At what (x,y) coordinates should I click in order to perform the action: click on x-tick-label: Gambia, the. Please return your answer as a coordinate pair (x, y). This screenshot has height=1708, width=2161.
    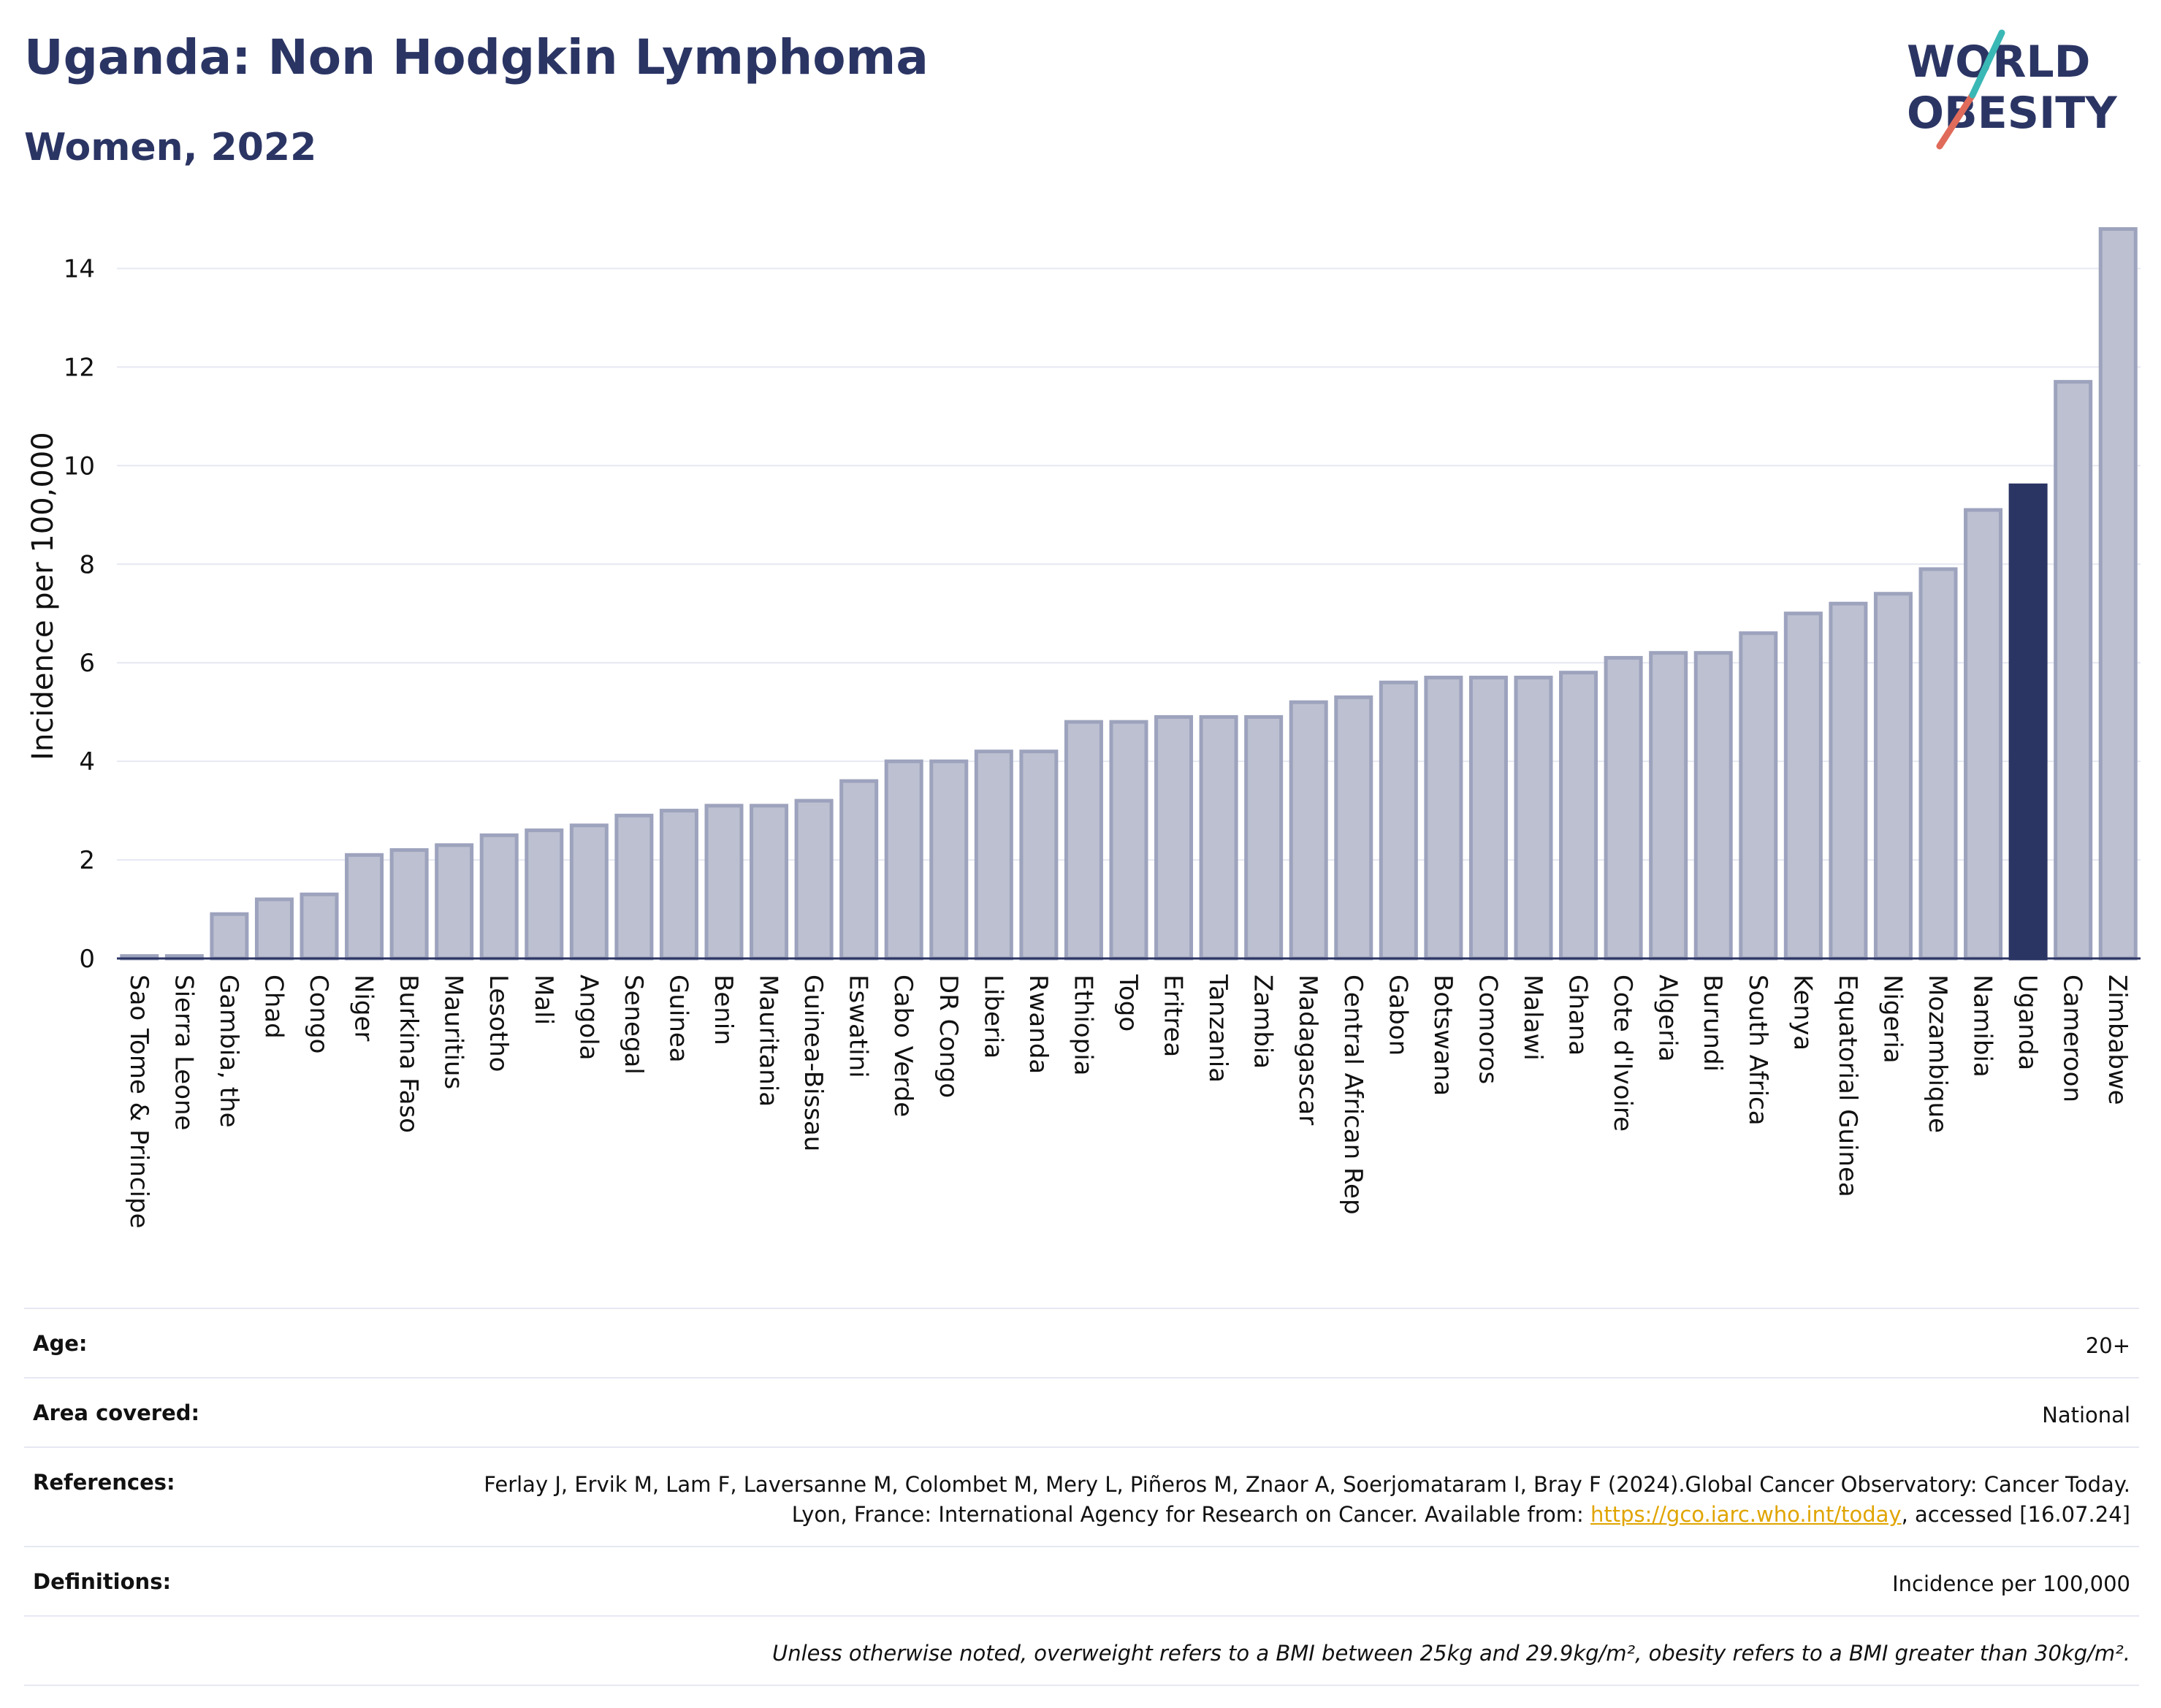
    Looking at the image, I should click on (228, 1051).